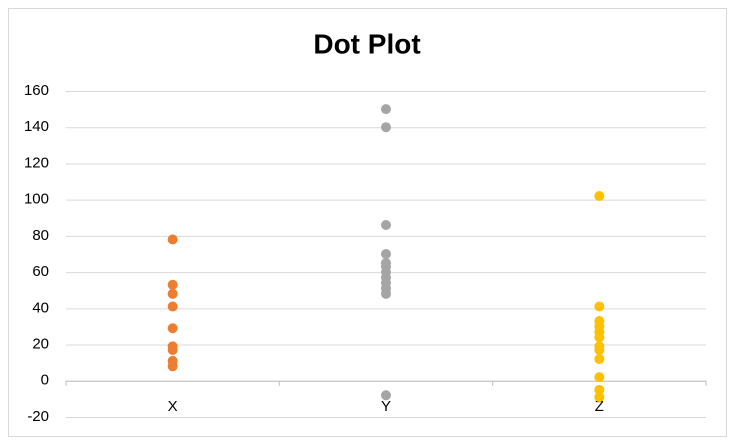 The height and width of the screenshot is (445, 735). I want to click on y-tick-label: 100, so click(36, 199).